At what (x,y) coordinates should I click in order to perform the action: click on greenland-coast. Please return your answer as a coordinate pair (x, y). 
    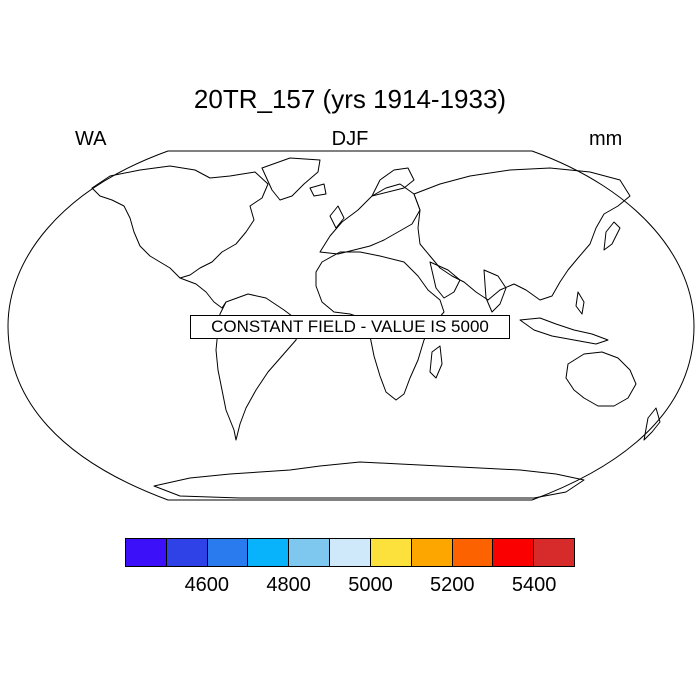
    Looking at the image, I should click on (291, 179).